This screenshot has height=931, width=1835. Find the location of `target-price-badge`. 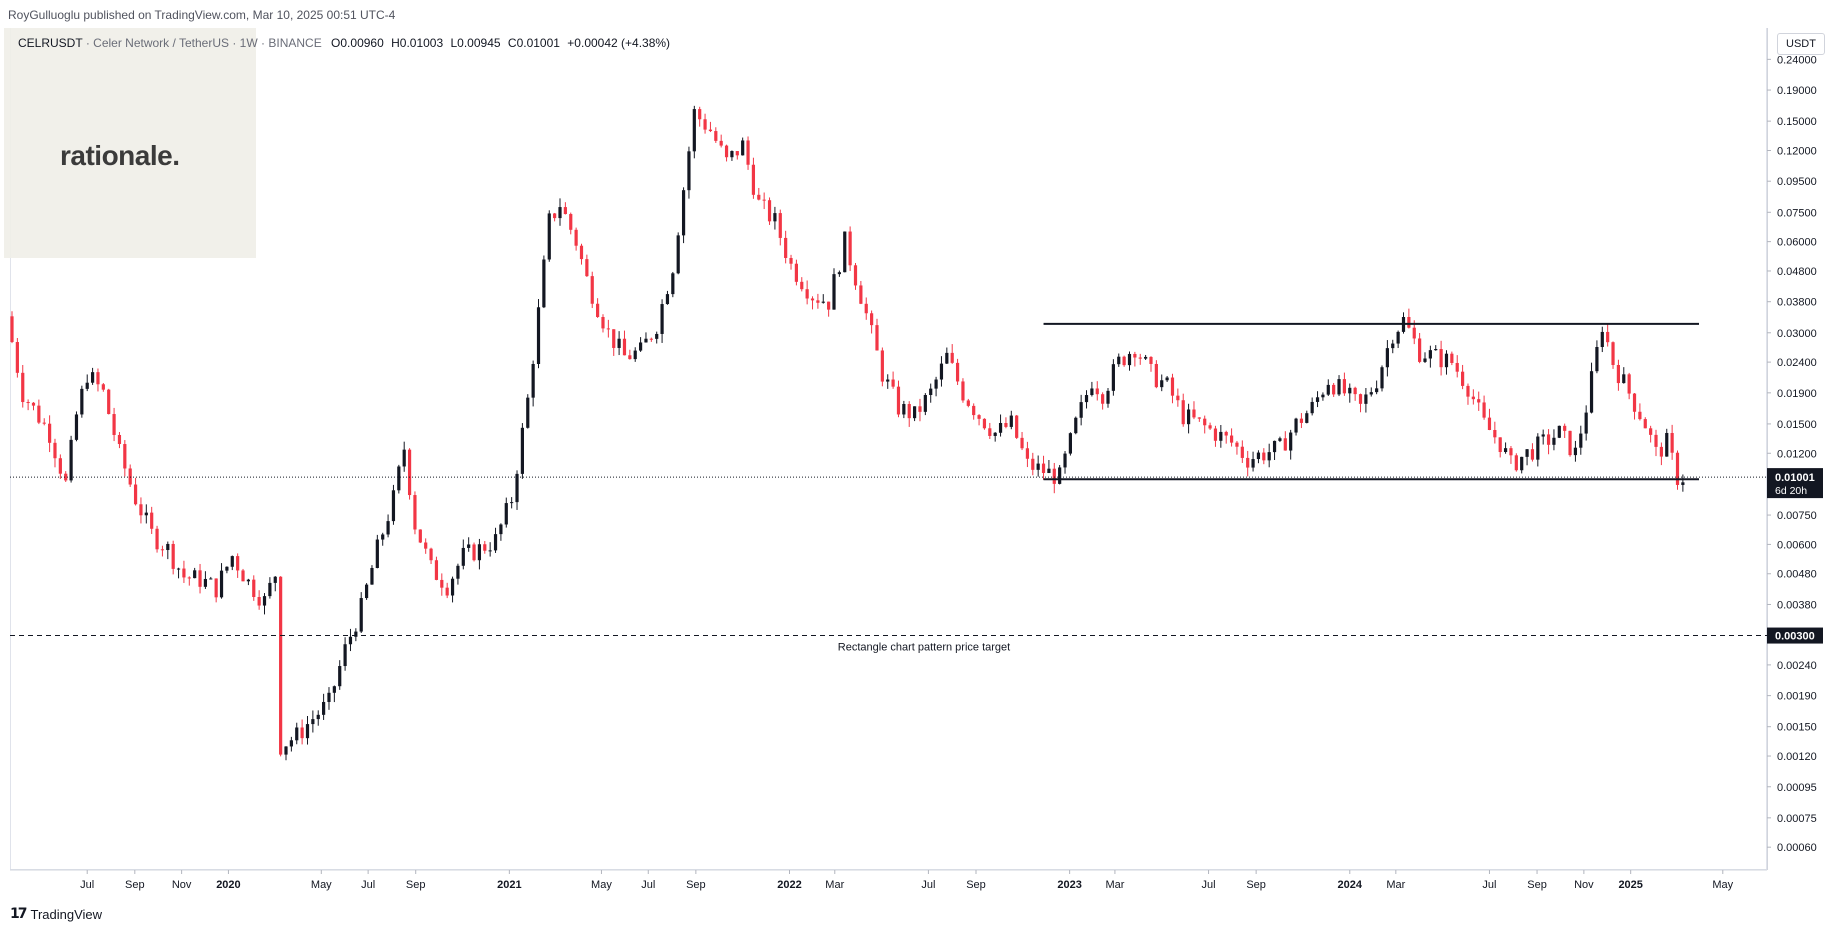

target-price-badge is located at coordinates (1795, 635).